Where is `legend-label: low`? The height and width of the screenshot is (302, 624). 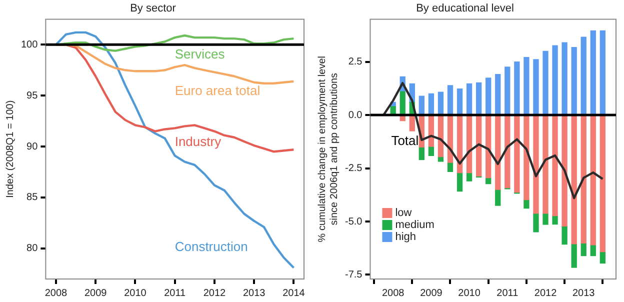 legend-label: low is located at coordinates (403, 213).